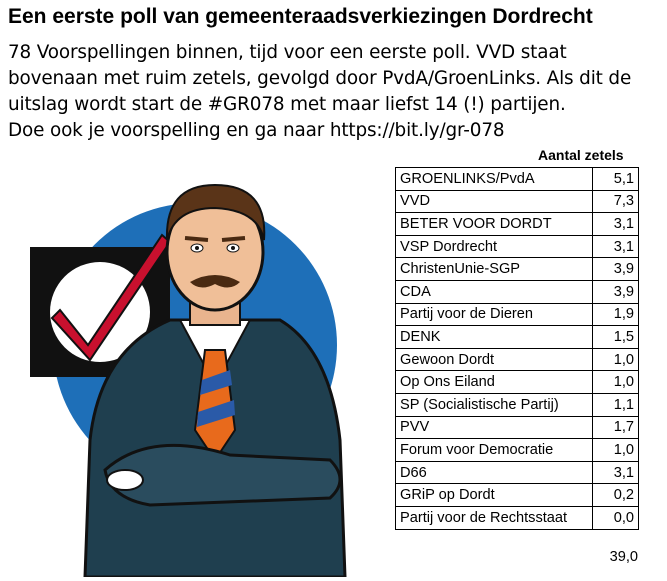 This screenshot has width=667, height=581. I want to click on party-name: CDA, so click(494, 291).